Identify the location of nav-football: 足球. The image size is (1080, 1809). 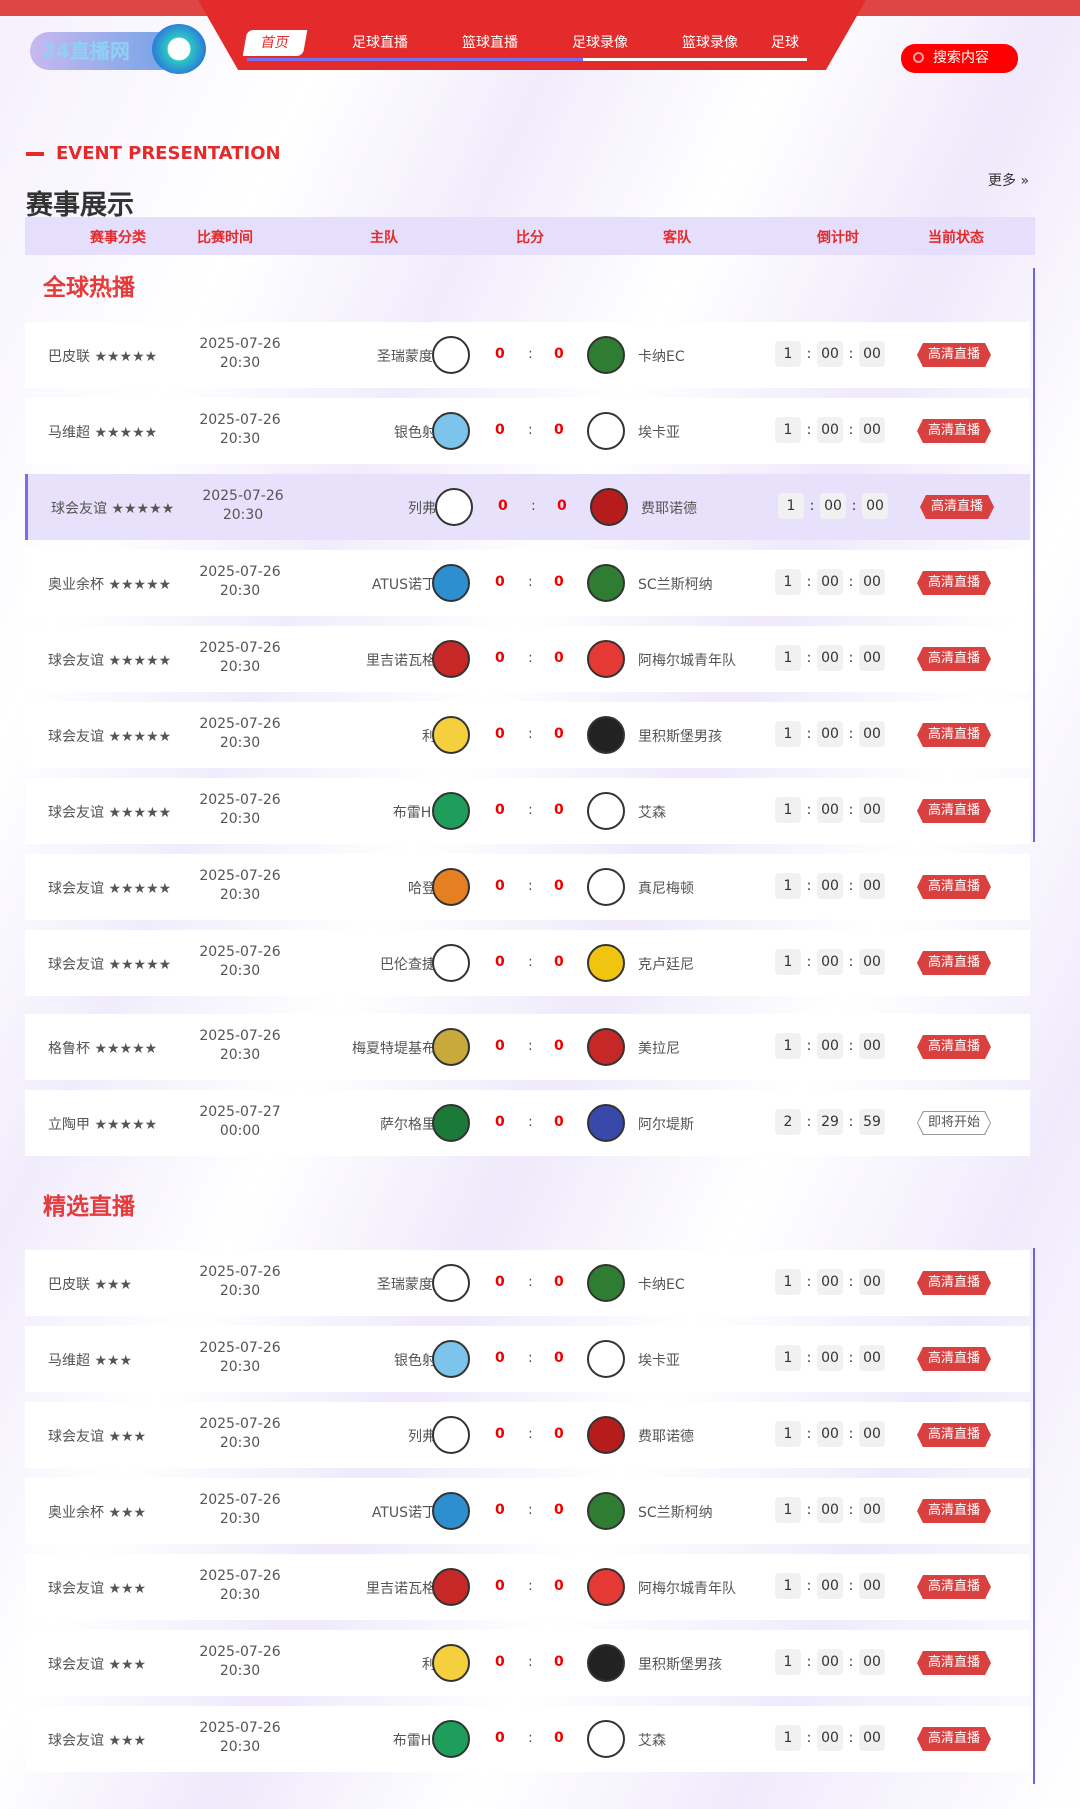
(785, 43).